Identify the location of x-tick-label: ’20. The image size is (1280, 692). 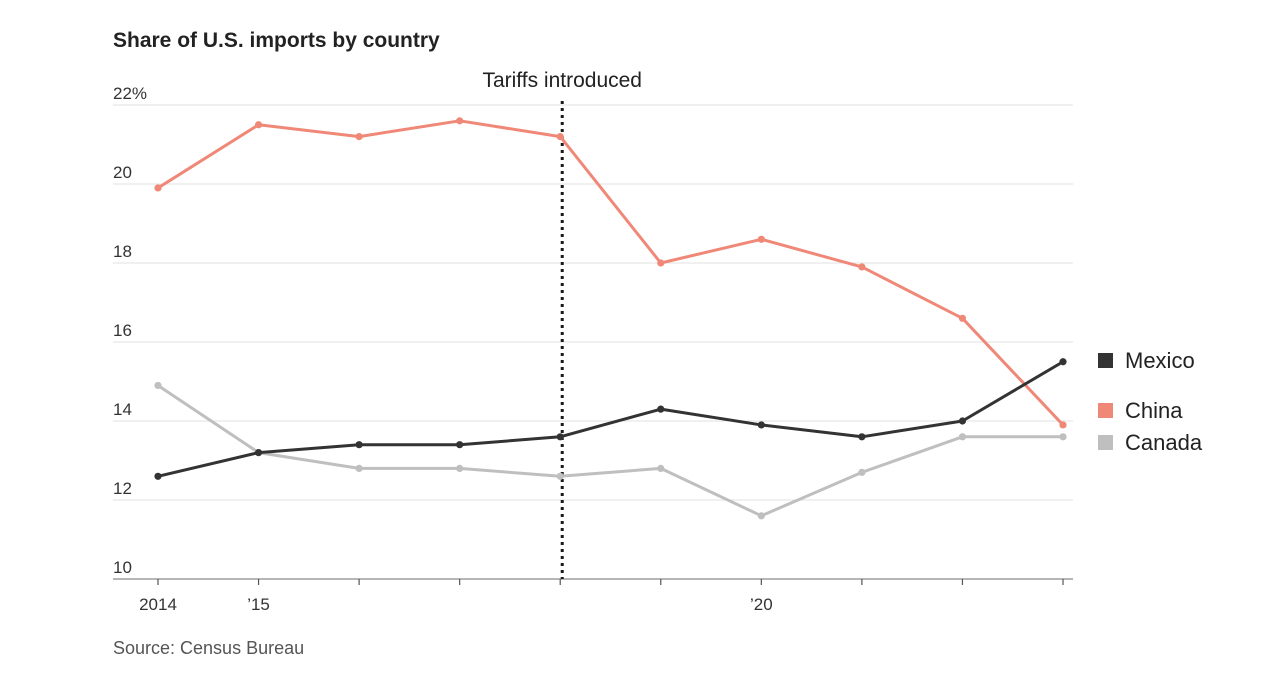
(761, 604).